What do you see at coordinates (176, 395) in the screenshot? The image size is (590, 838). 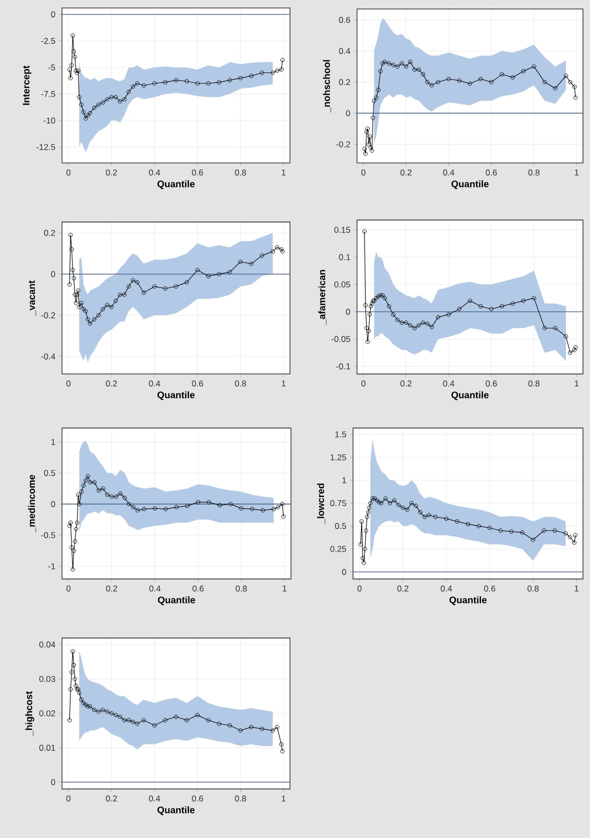 I see `x-axis-title: Quantile` at bounding box center [176, 395].